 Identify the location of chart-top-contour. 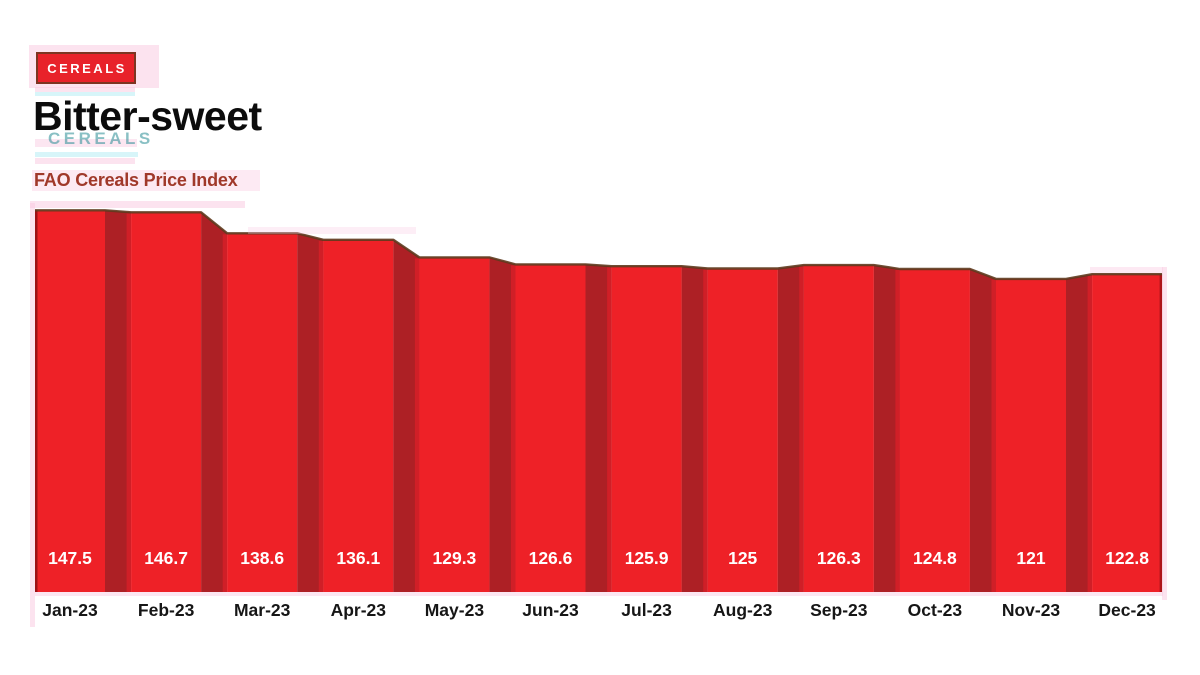
(599, 245).